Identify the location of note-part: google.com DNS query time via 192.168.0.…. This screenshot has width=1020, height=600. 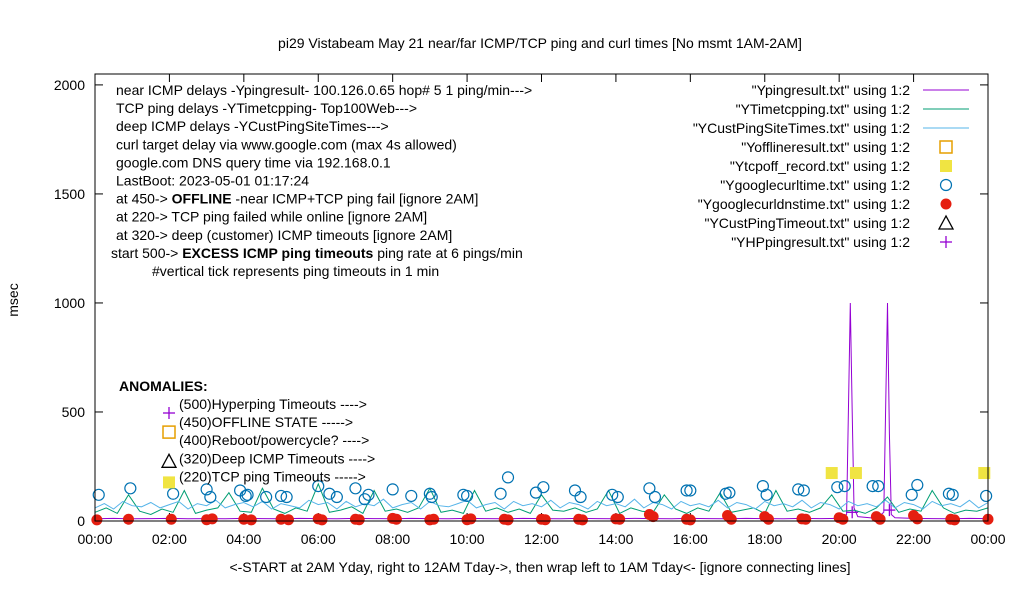
(253, 162).